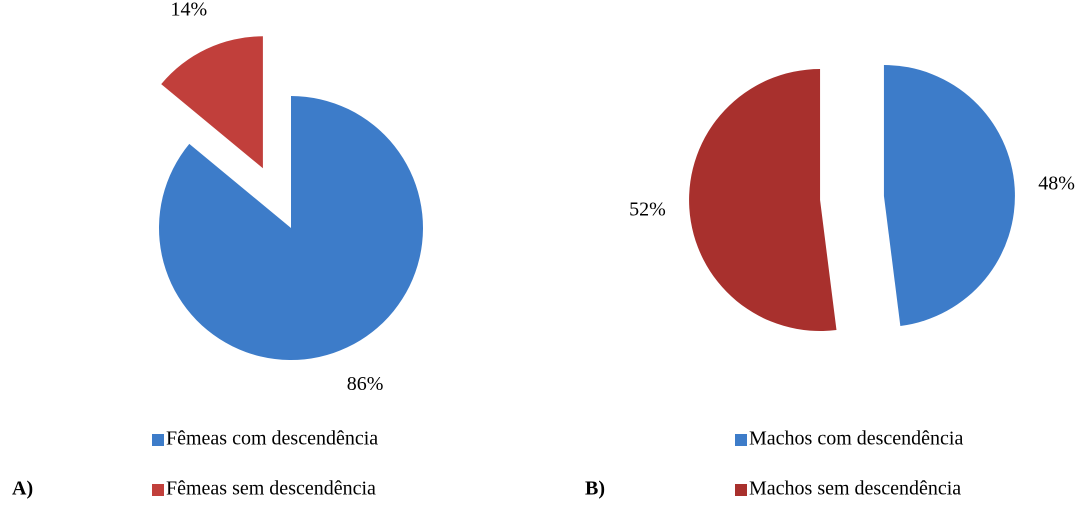 The width and height of the screenshot is (1079, 506). Describe the element at coordinates (22, 489) in the screenshot. I see `panel-label: A)` at that location.